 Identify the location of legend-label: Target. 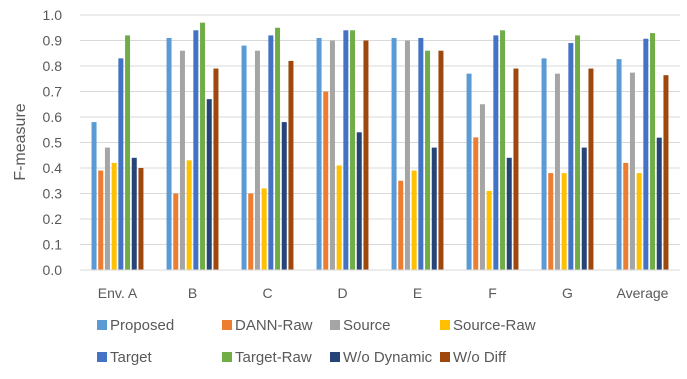
(131, 357).